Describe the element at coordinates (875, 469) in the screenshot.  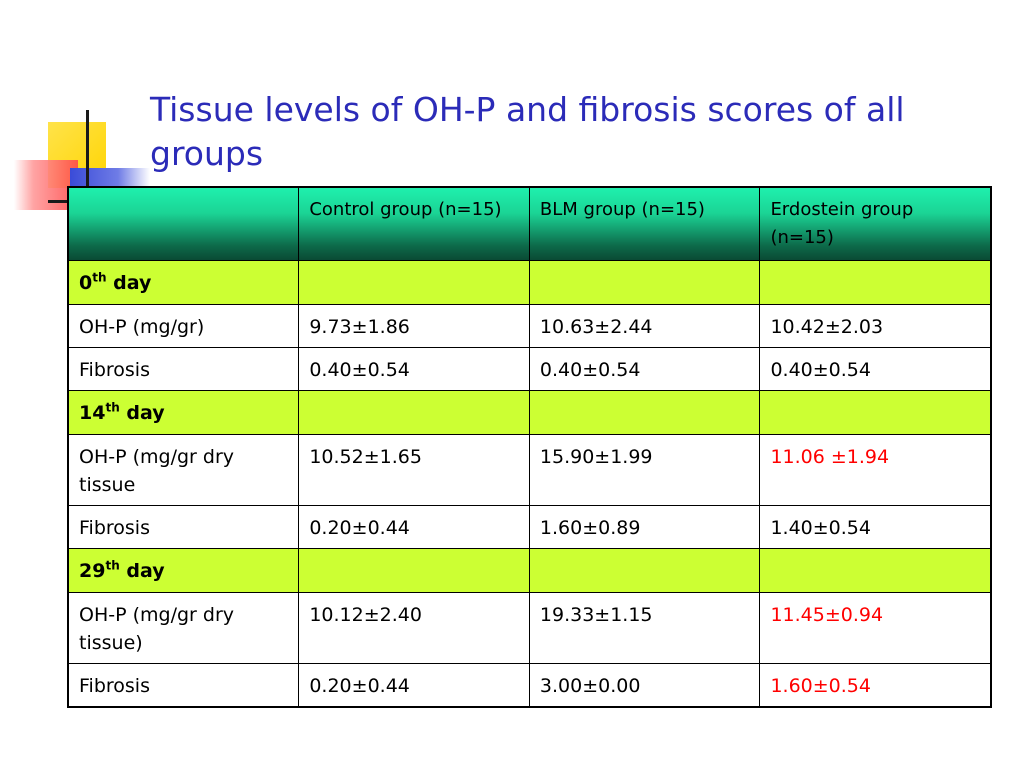
I see `erdostein-value-cell: 11.06 ±1.94` at that location.